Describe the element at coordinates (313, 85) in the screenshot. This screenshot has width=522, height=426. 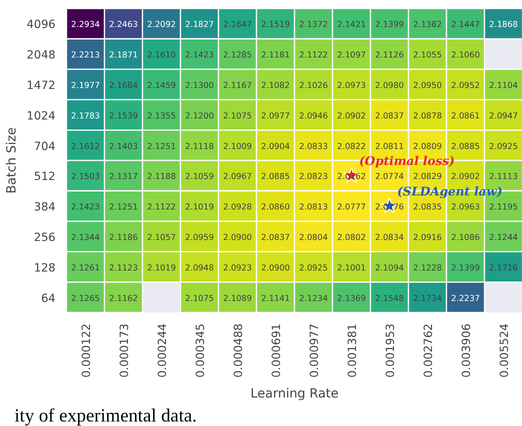
I see `data-label: 2.1026` at that location.